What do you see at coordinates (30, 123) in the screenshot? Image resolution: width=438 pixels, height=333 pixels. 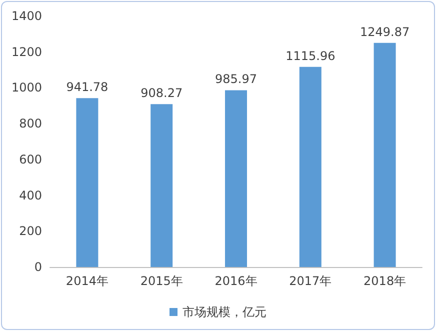 I see `y-tick-label: 800` at bounding box center [30, 123].